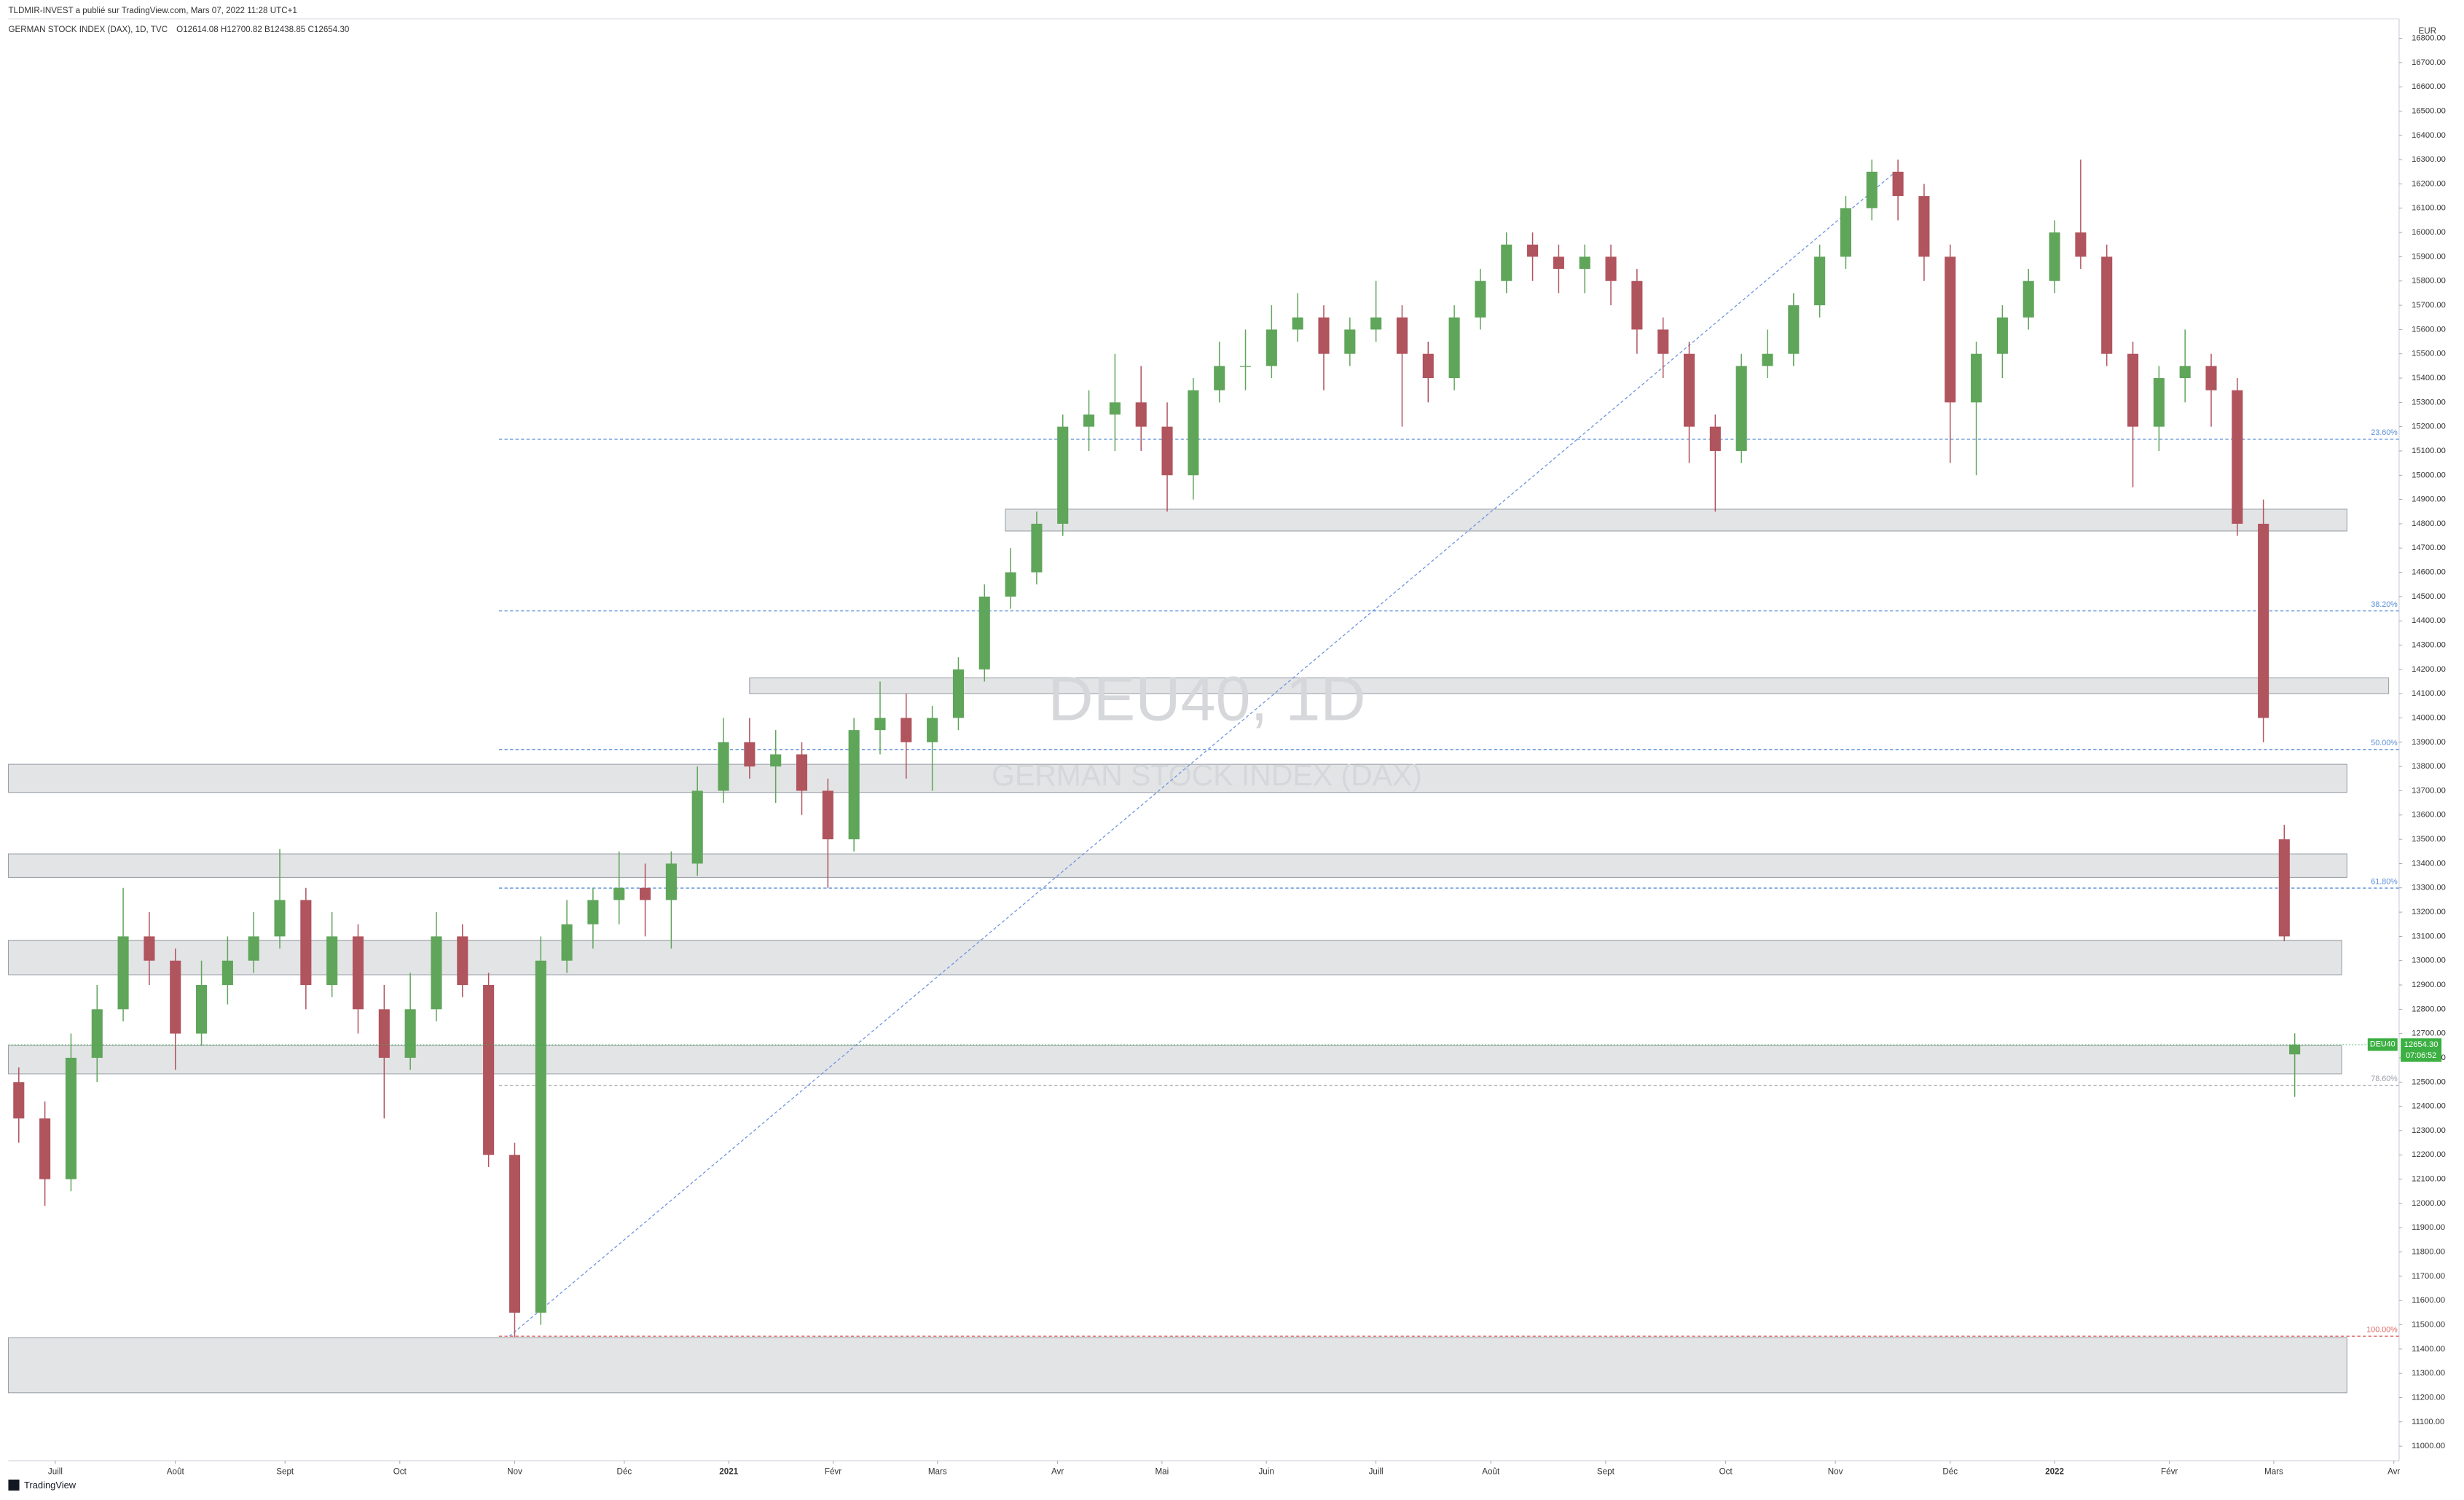 Image resolution: width=2464 pixels, height=1500 pixels. I want to click on y-tick-label: 16100.00, so click(2429, 208).